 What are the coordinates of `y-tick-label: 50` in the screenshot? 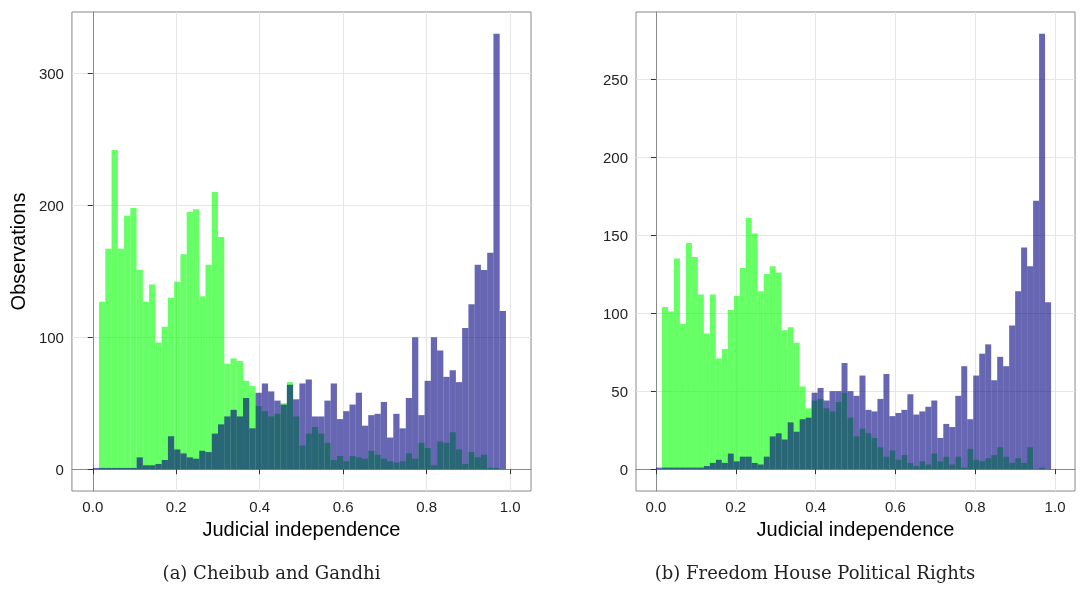 It's located at (619, 391).